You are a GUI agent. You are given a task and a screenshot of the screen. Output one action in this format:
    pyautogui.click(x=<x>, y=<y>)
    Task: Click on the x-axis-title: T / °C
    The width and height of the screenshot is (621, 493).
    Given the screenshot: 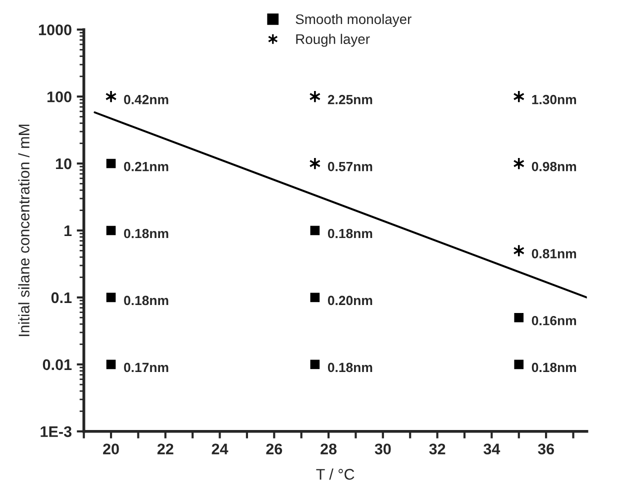 What is the action you would take?
    pyautogui.click(x=335, y=474)
    